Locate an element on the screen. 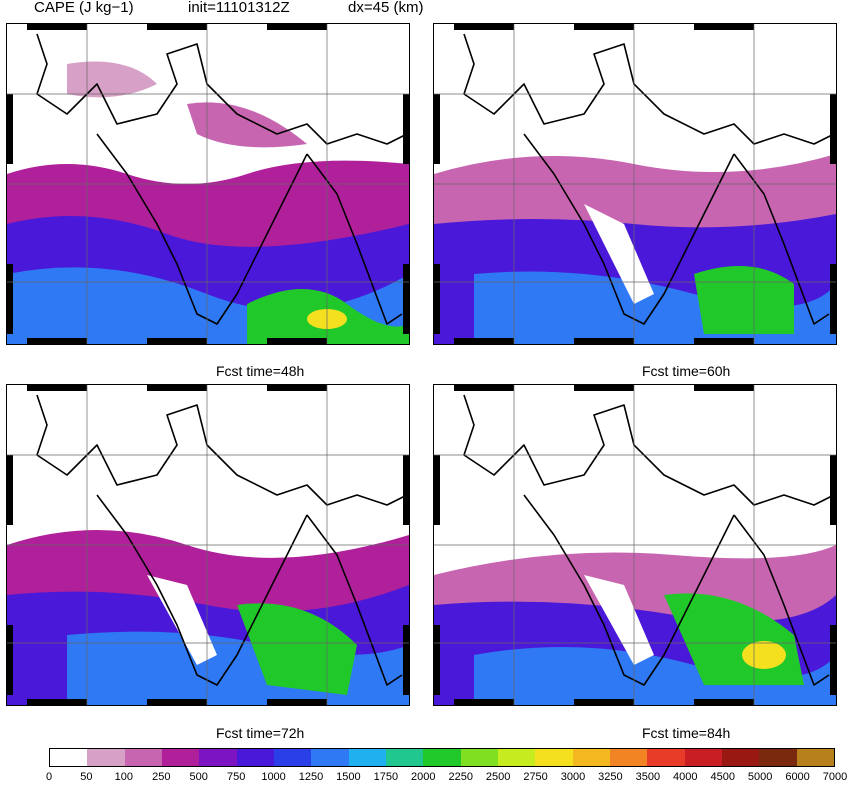 The width and height of the screenshot is (851, 790). colorbar-tick-label: 1000 is located at coordinates (273, 777).